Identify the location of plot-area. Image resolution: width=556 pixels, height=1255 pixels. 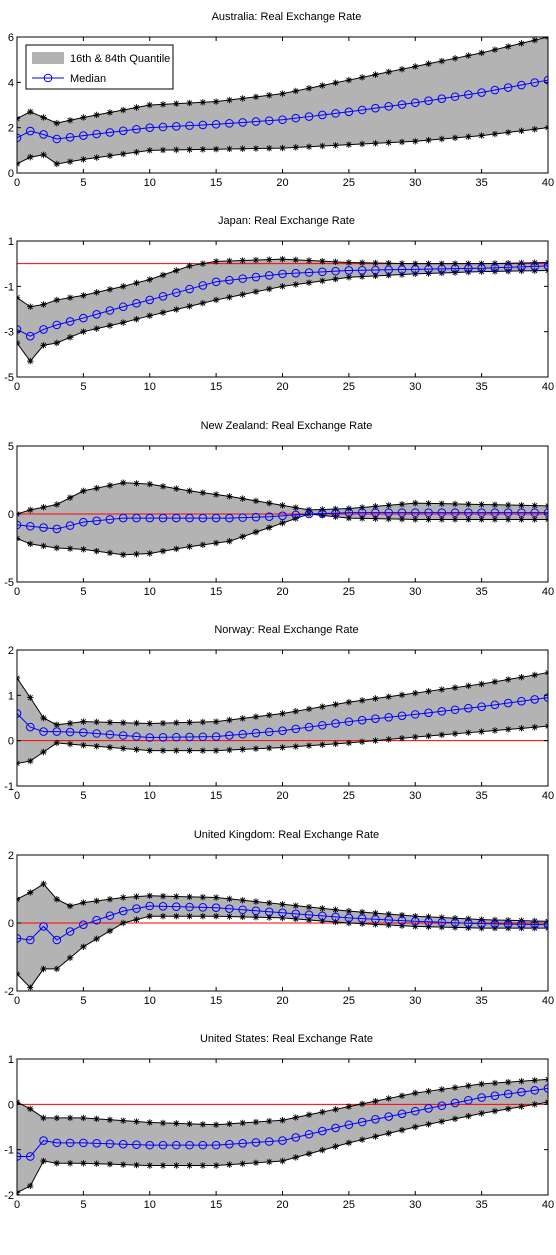
(282, 935).